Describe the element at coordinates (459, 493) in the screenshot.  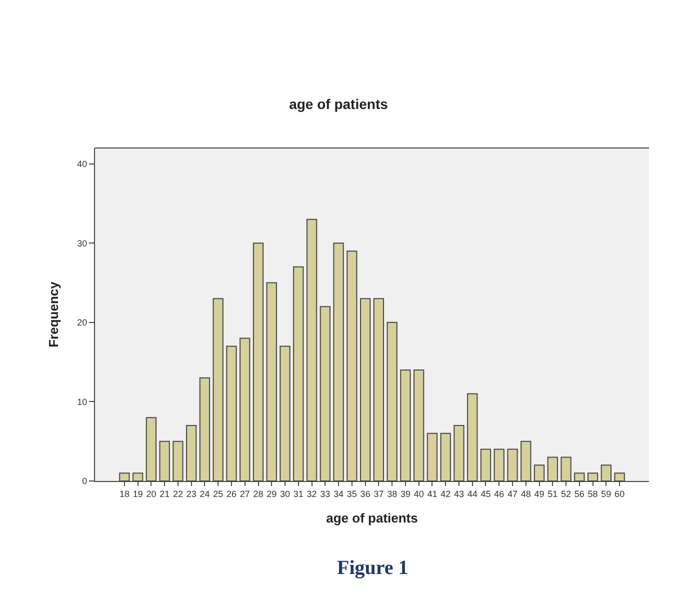
I see `x-tick-label: 43` at that location.